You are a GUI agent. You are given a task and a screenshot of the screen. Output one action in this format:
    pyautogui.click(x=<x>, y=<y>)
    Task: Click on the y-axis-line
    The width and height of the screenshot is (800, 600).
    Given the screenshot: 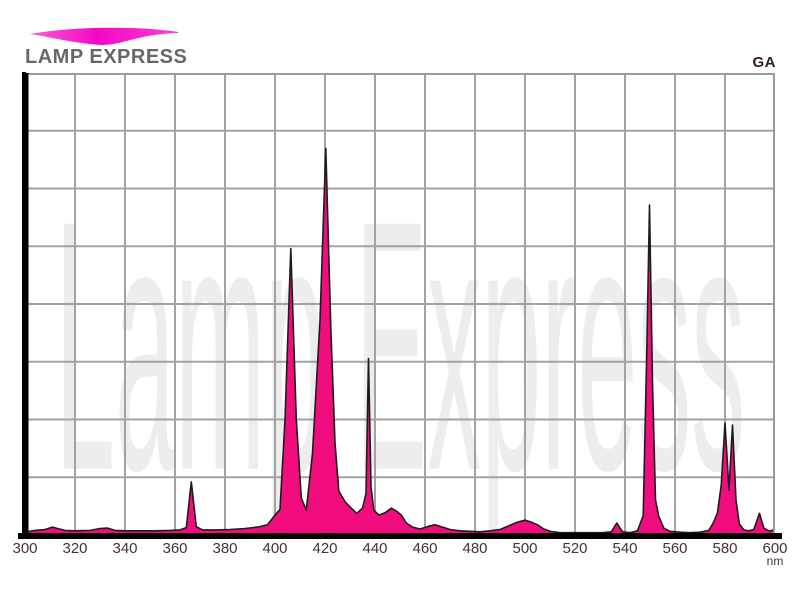 What is the action you would take?
    pyautogui.click(x=24, y=305)
    